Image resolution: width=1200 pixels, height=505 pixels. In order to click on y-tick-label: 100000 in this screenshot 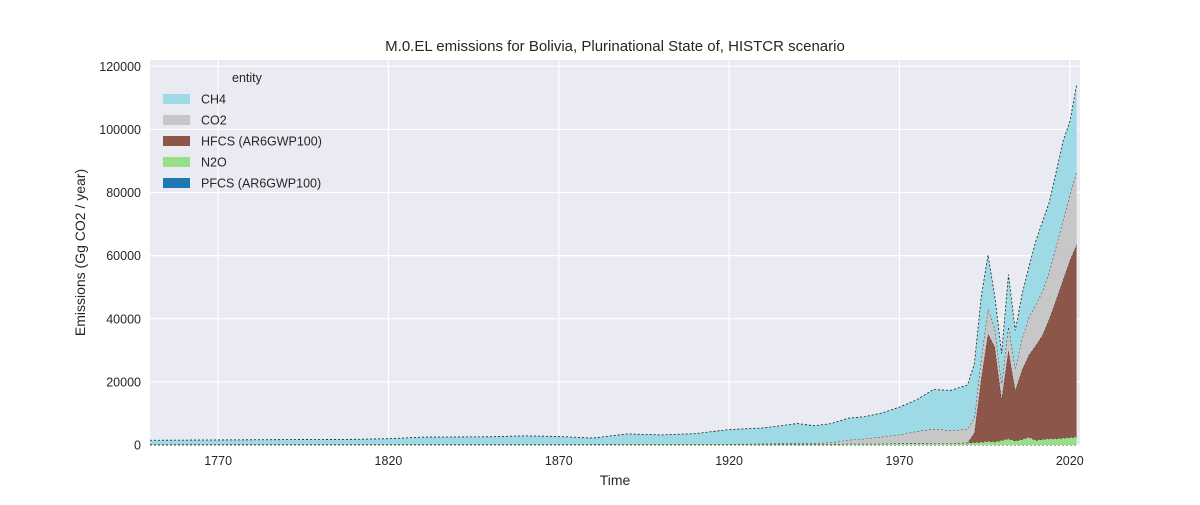, I will do `click(120, 130)`.